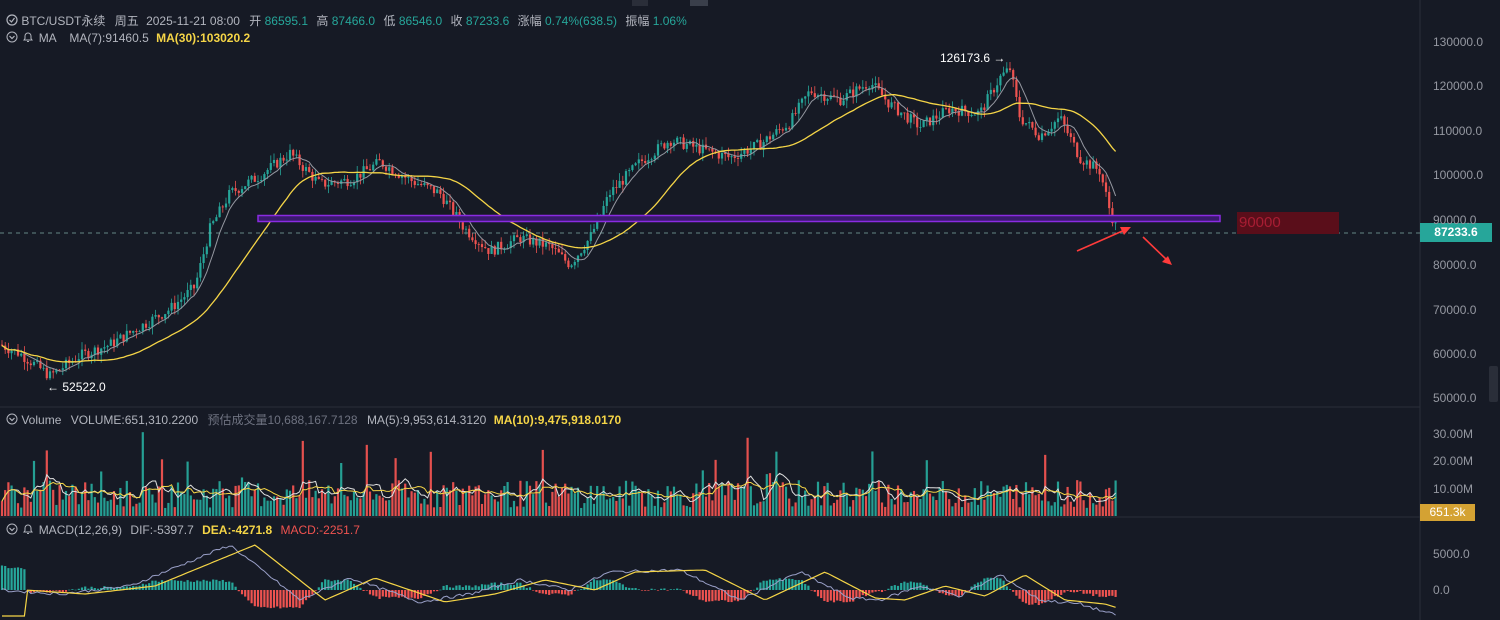  Describe the element at coordinates (1102, 240) in the screenshot. I see `annotation-arrow` at that location.